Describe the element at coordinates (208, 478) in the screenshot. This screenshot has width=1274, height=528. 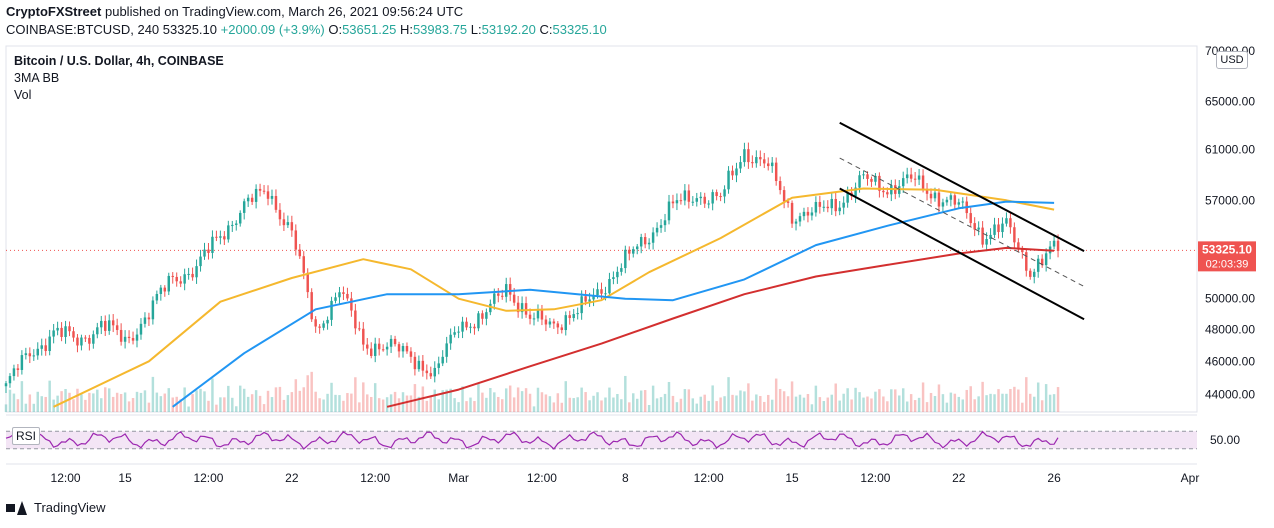
I see `time-tick-label: 12:00` at that location.